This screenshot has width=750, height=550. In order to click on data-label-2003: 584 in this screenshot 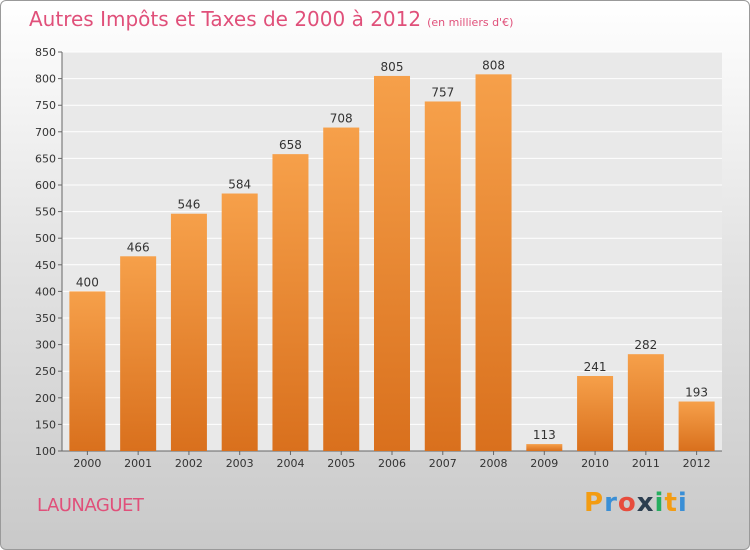, I will do `click(239, 185)`.